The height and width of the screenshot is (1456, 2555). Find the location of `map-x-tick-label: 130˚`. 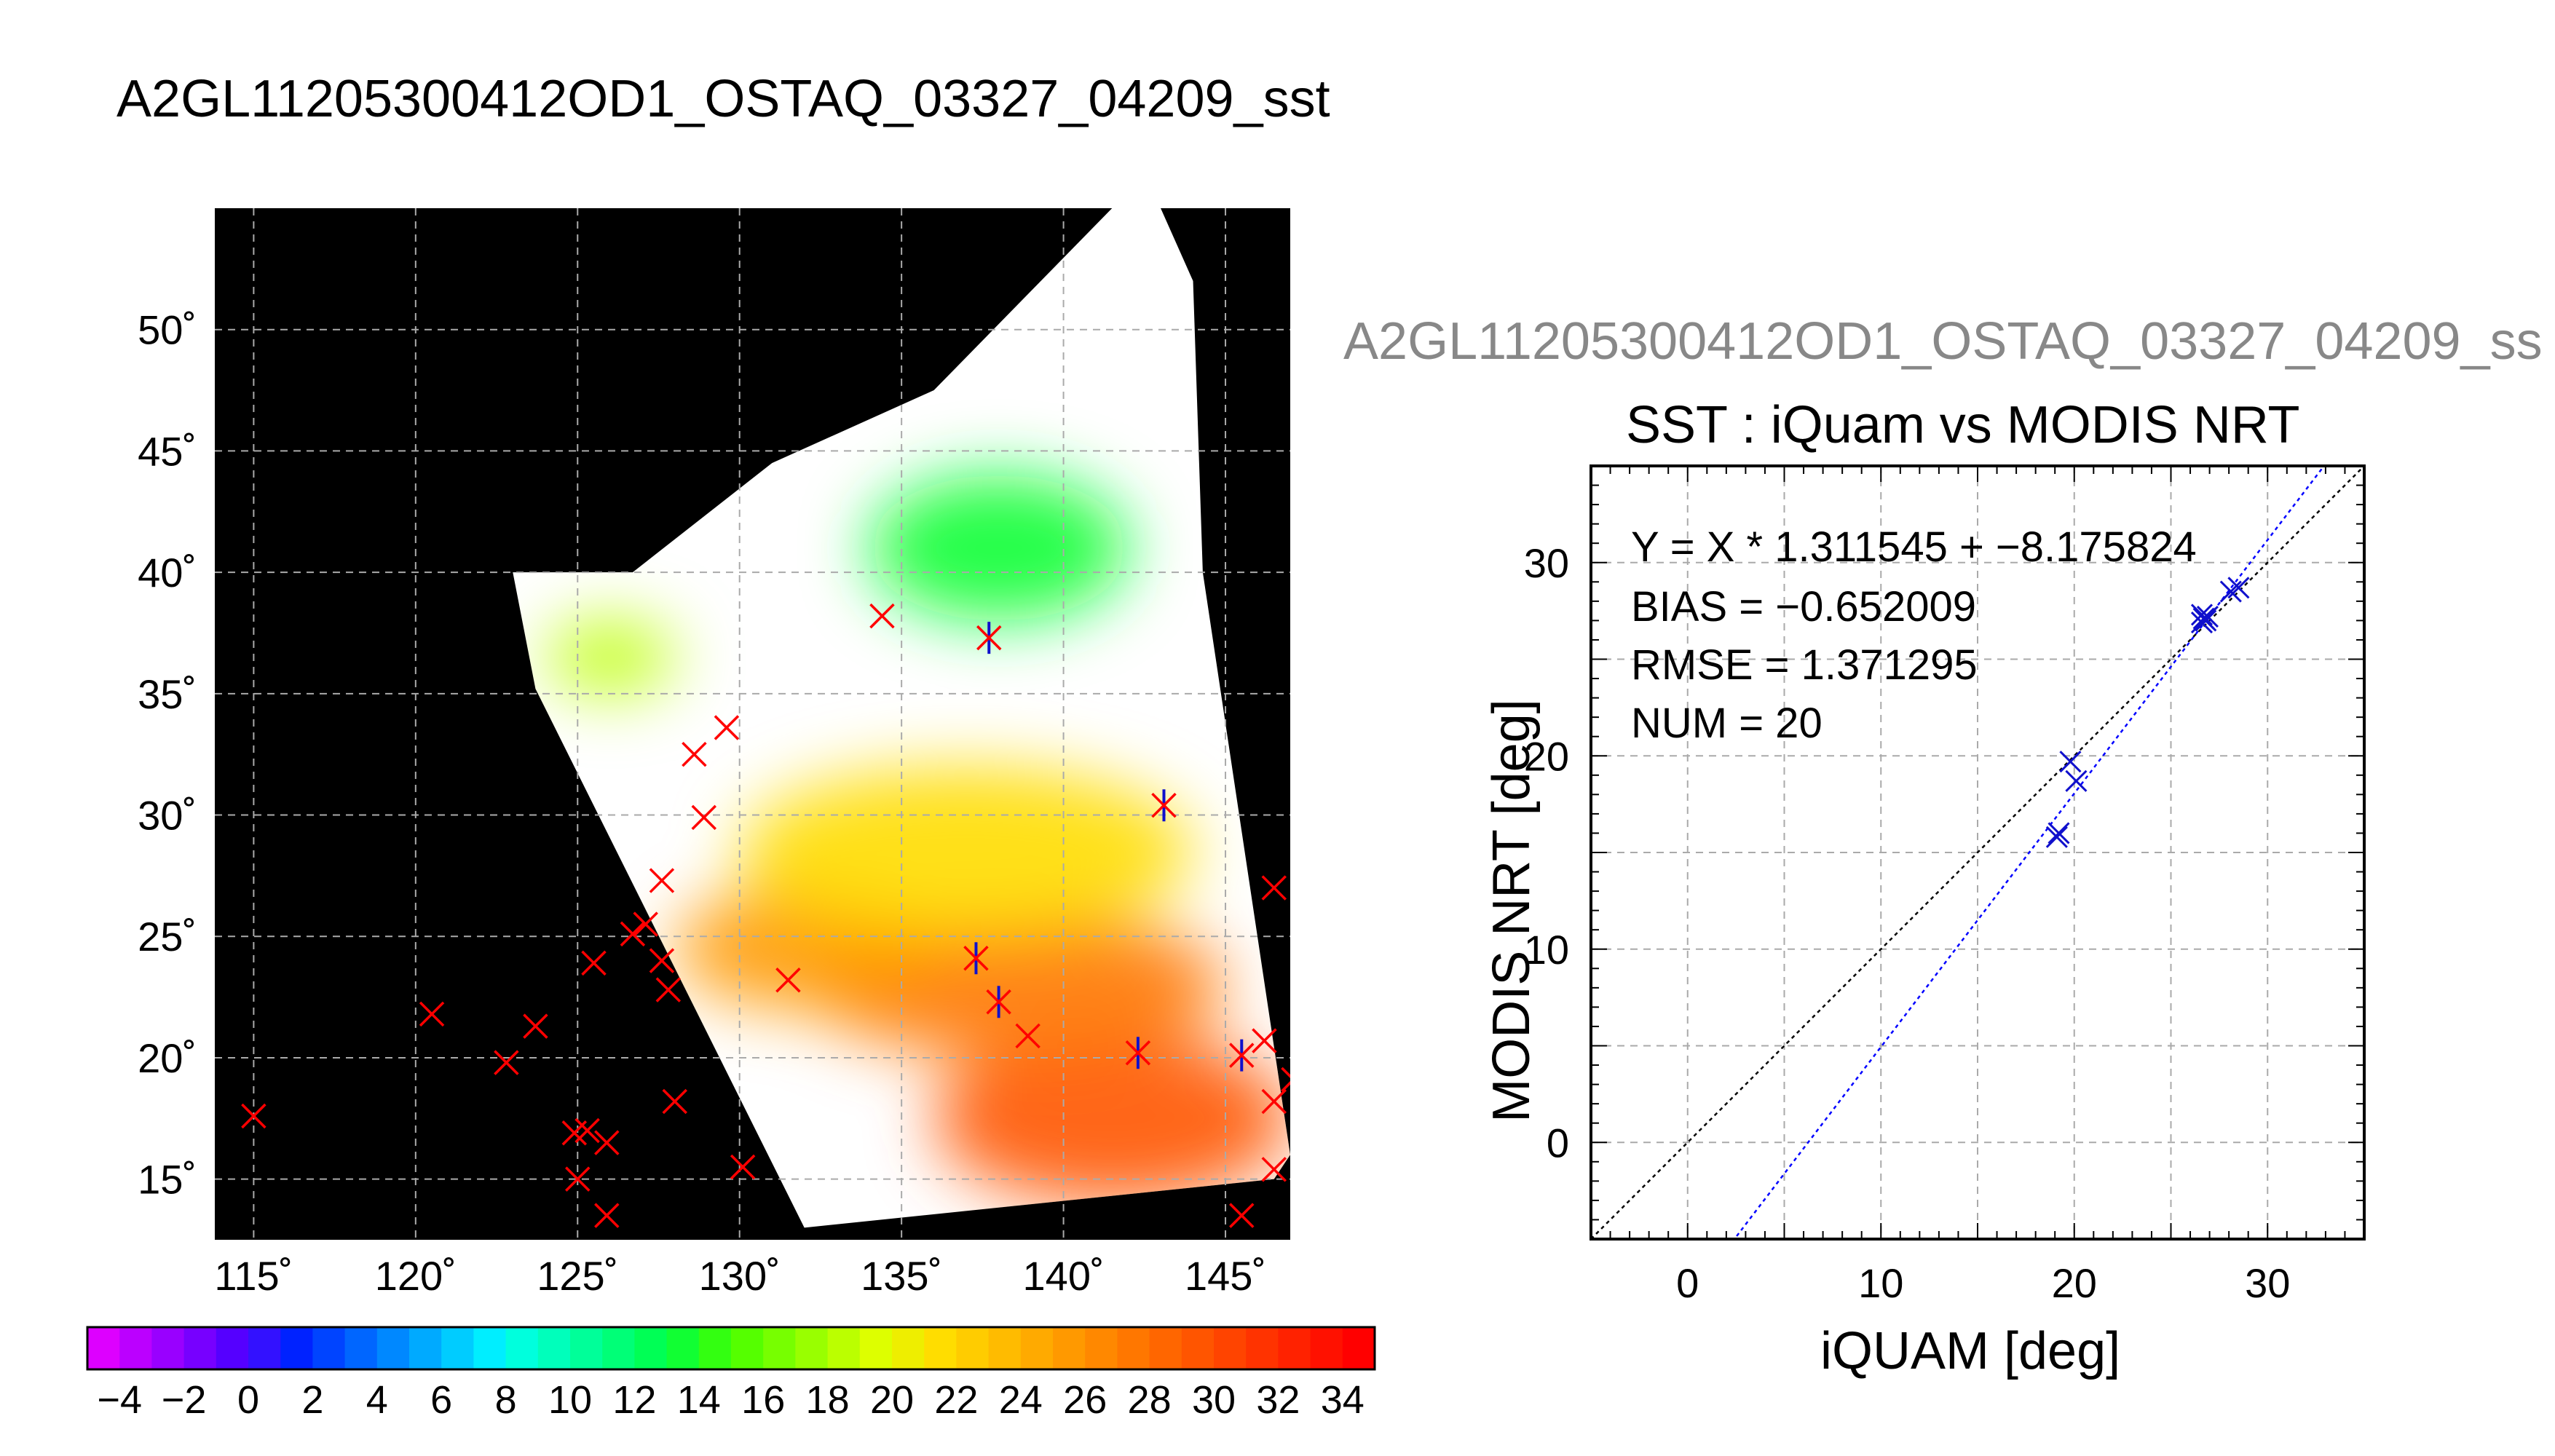

map-x-tick-label: 130˚ is located at coordinates (740, 1276).